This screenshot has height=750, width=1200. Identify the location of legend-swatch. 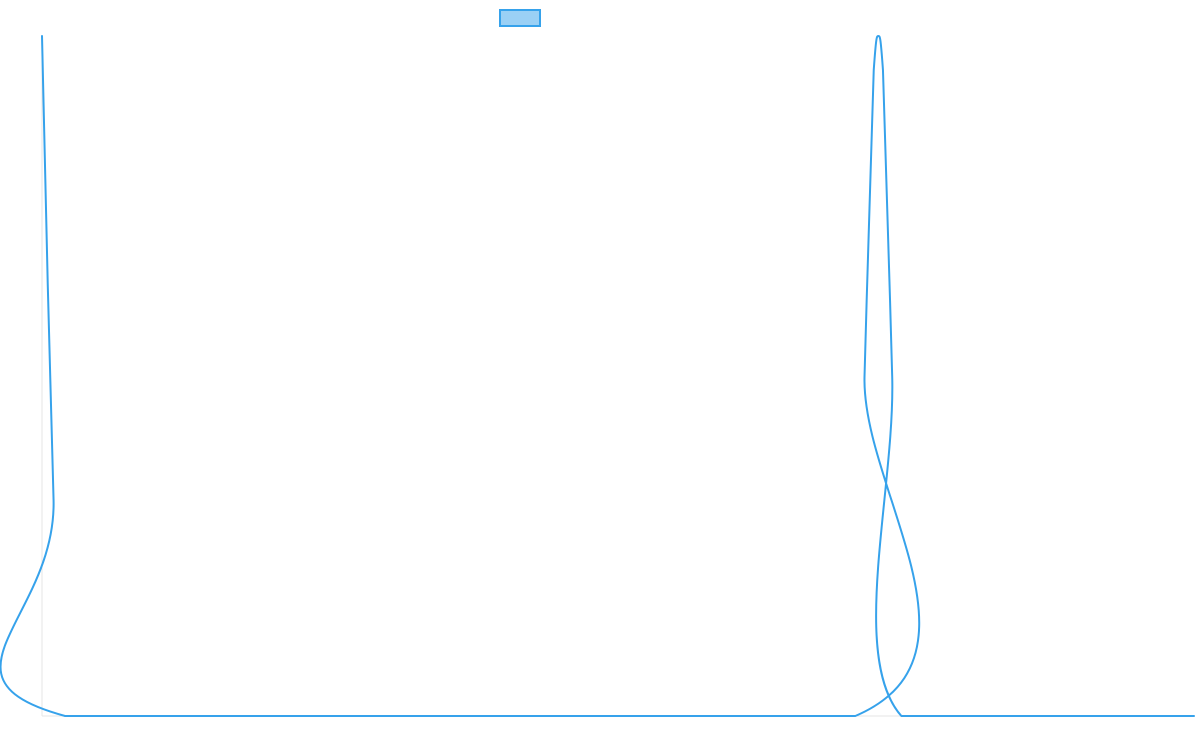
(520, 18).